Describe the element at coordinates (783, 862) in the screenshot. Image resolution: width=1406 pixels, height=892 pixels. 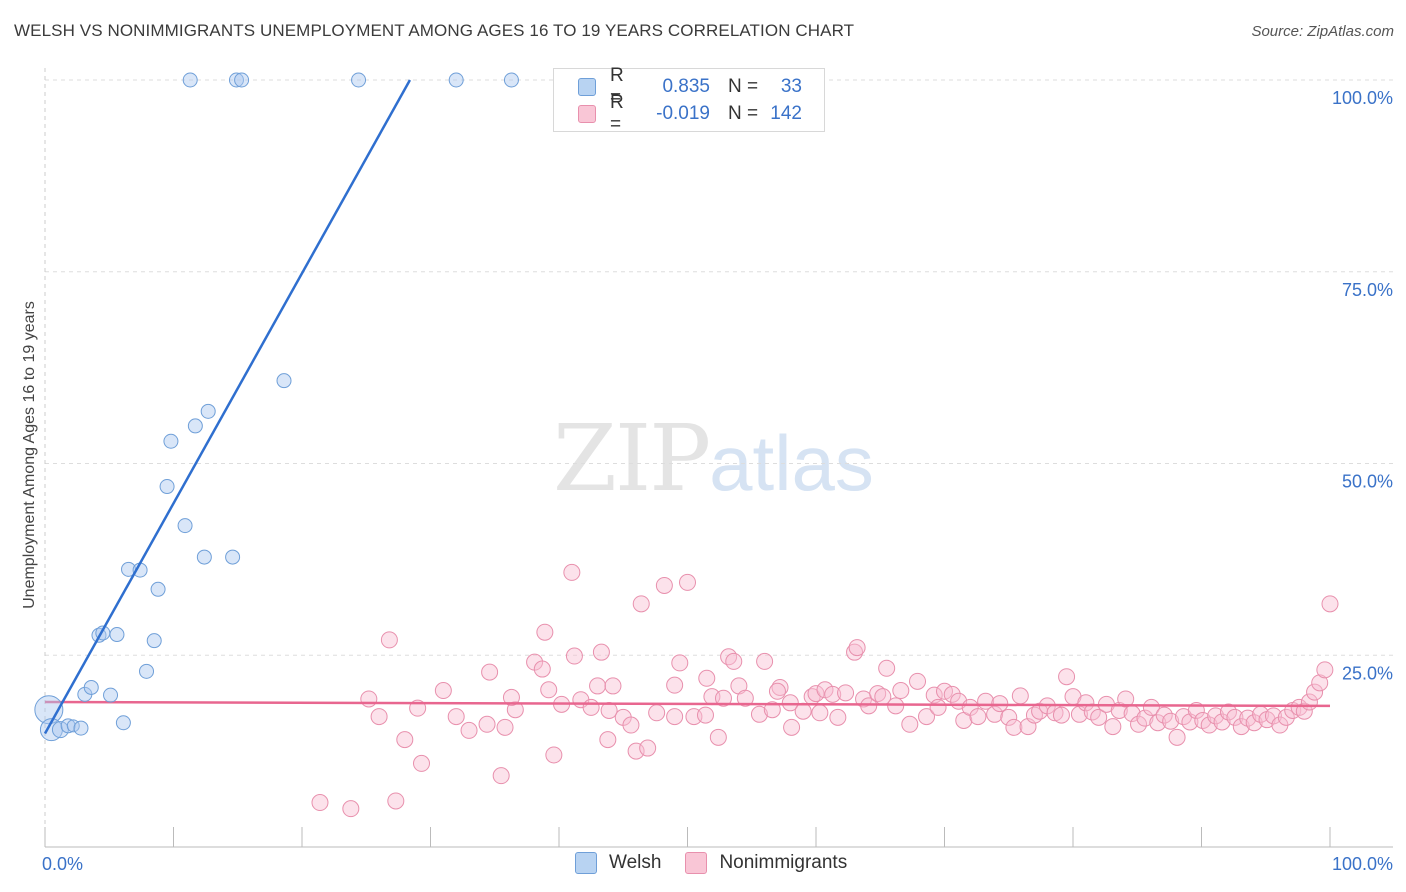
I see `series-label-nonimmigrants: Nonimmigrants` at that location.